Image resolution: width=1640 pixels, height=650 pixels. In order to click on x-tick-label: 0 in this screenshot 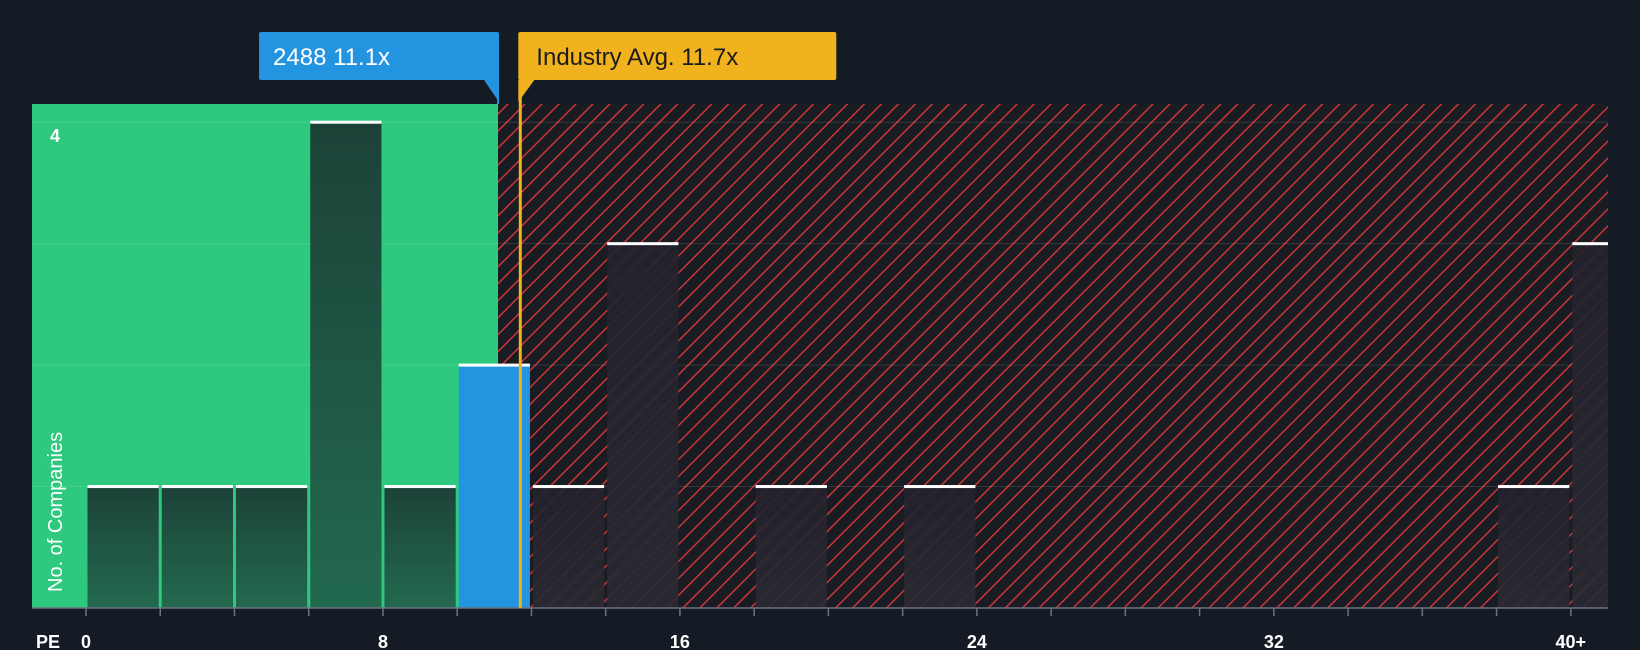, I will do `click(86, 641)`.